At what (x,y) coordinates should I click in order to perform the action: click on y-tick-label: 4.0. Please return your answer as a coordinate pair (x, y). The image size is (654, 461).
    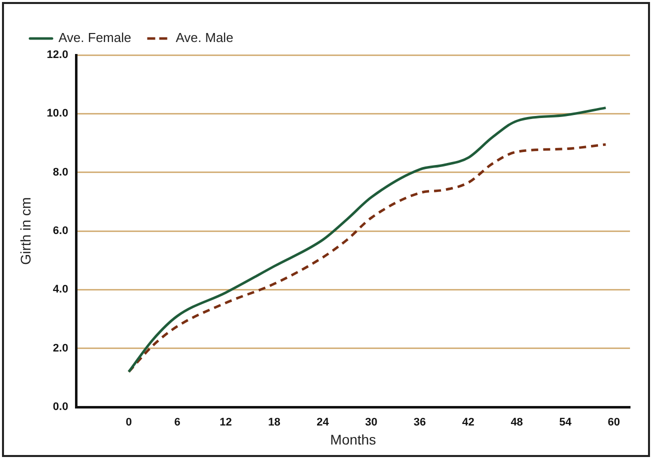
    Looking at the image, I should click on (60, 290).